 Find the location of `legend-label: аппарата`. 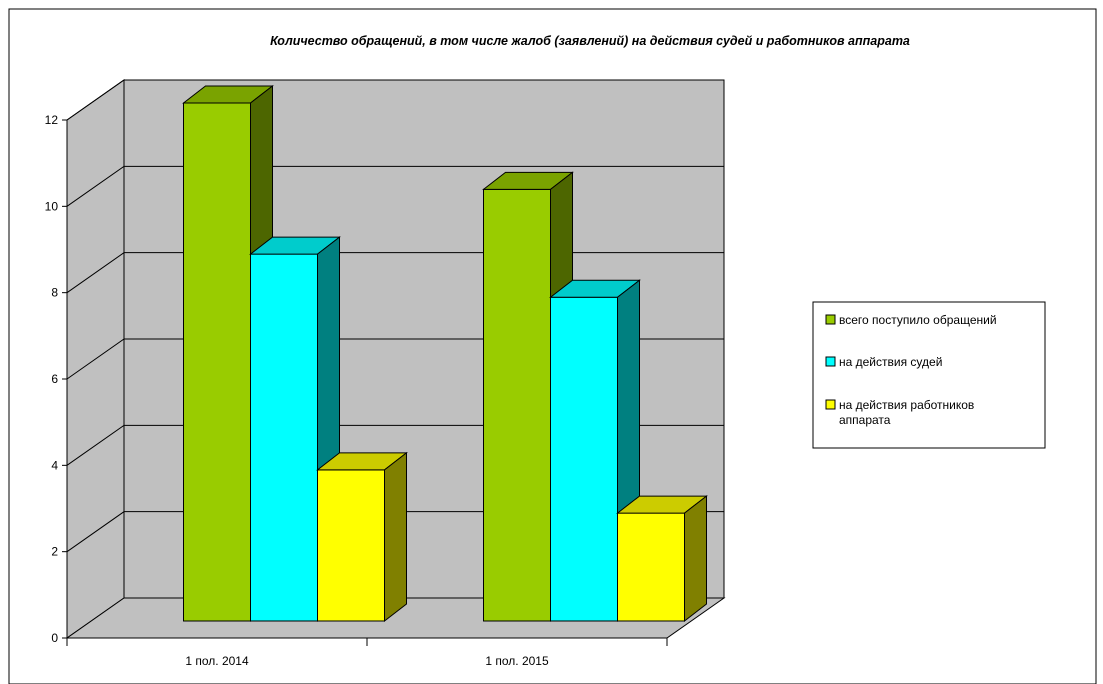

legend-label: аппарата is located at coordinates (865, 420).